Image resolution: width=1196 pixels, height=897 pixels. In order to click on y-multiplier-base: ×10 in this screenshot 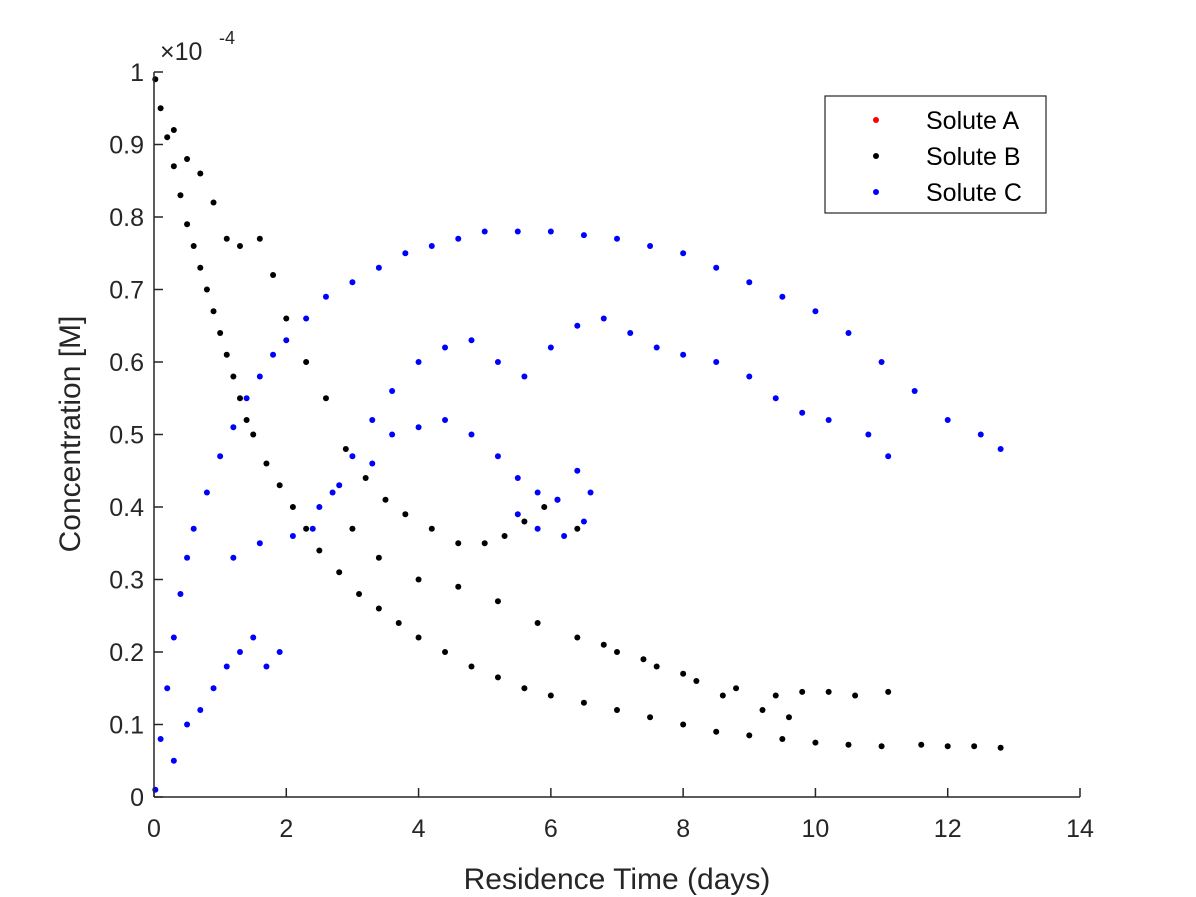, I will do `click(181, 52)`.